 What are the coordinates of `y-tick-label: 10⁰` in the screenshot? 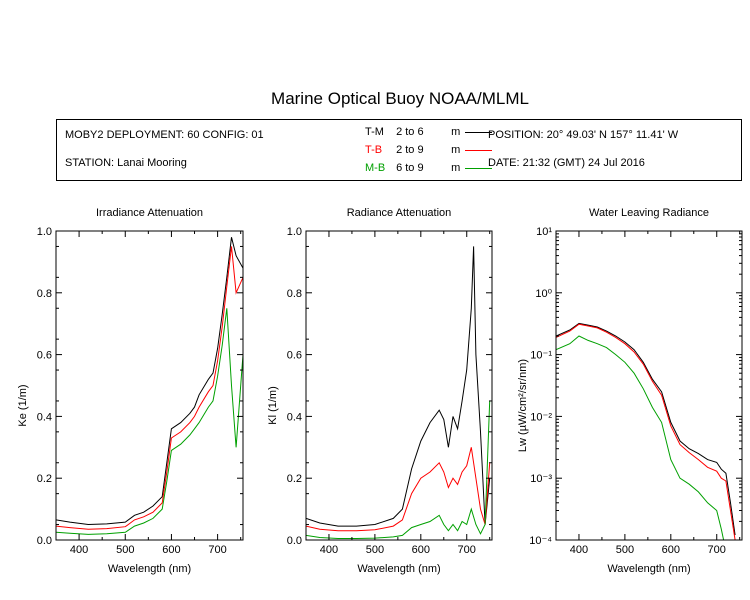 It's located at (543, 294).